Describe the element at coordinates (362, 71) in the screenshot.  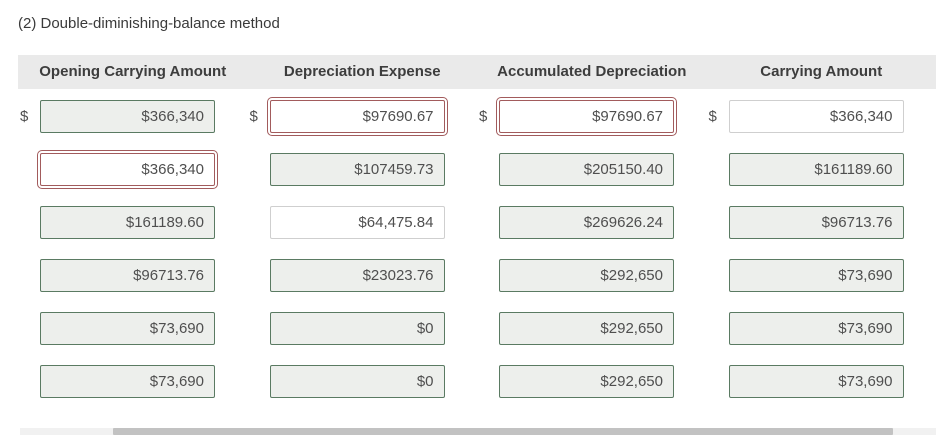
I see `column-header-depreciation-expense: Depreciation Expense` at that location.